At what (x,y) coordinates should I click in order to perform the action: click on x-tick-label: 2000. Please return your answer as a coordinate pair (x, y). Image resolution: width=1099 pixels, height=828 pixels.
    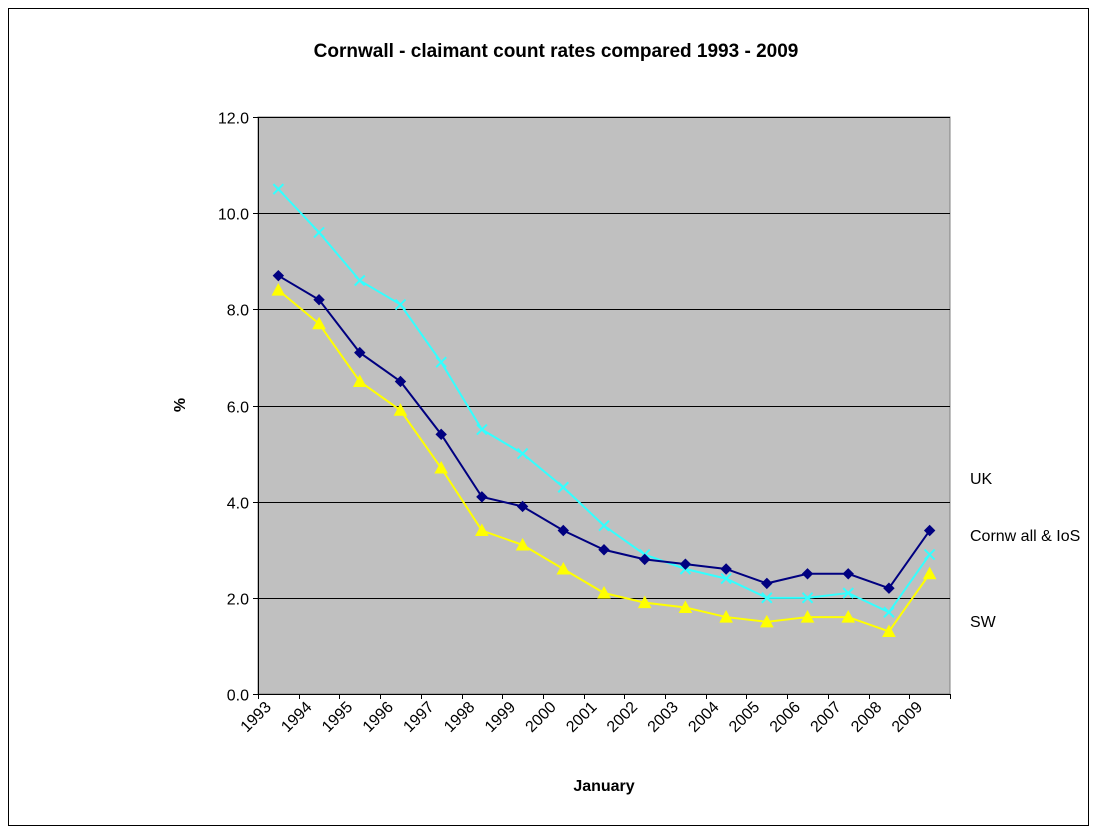
    Looking at the image, I should click on (541, 717).